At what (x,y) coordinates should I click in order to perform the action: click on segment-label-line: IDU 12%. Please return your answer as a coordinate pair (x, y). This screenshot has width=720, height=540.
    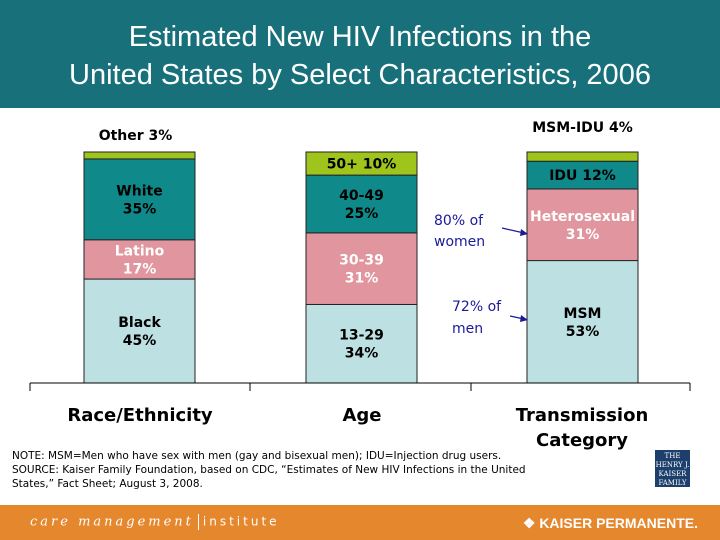
    Looking at the image, I should click on (582, 176).